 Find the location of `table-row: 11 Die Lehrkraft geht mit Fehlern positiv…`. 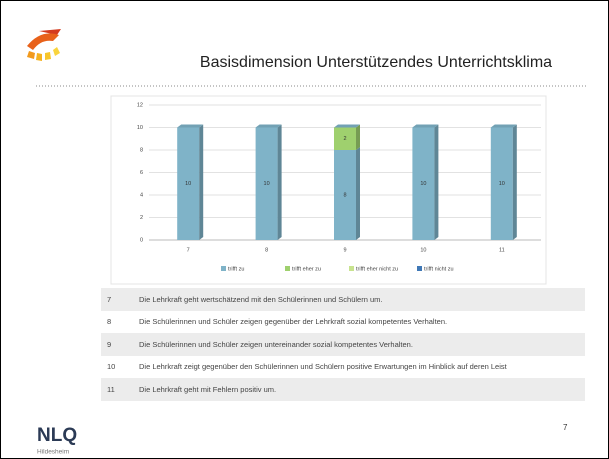

table-row: 11 Die Lehrkraft geht mit Fehlern positiv… is located at coordinates (343, 389).